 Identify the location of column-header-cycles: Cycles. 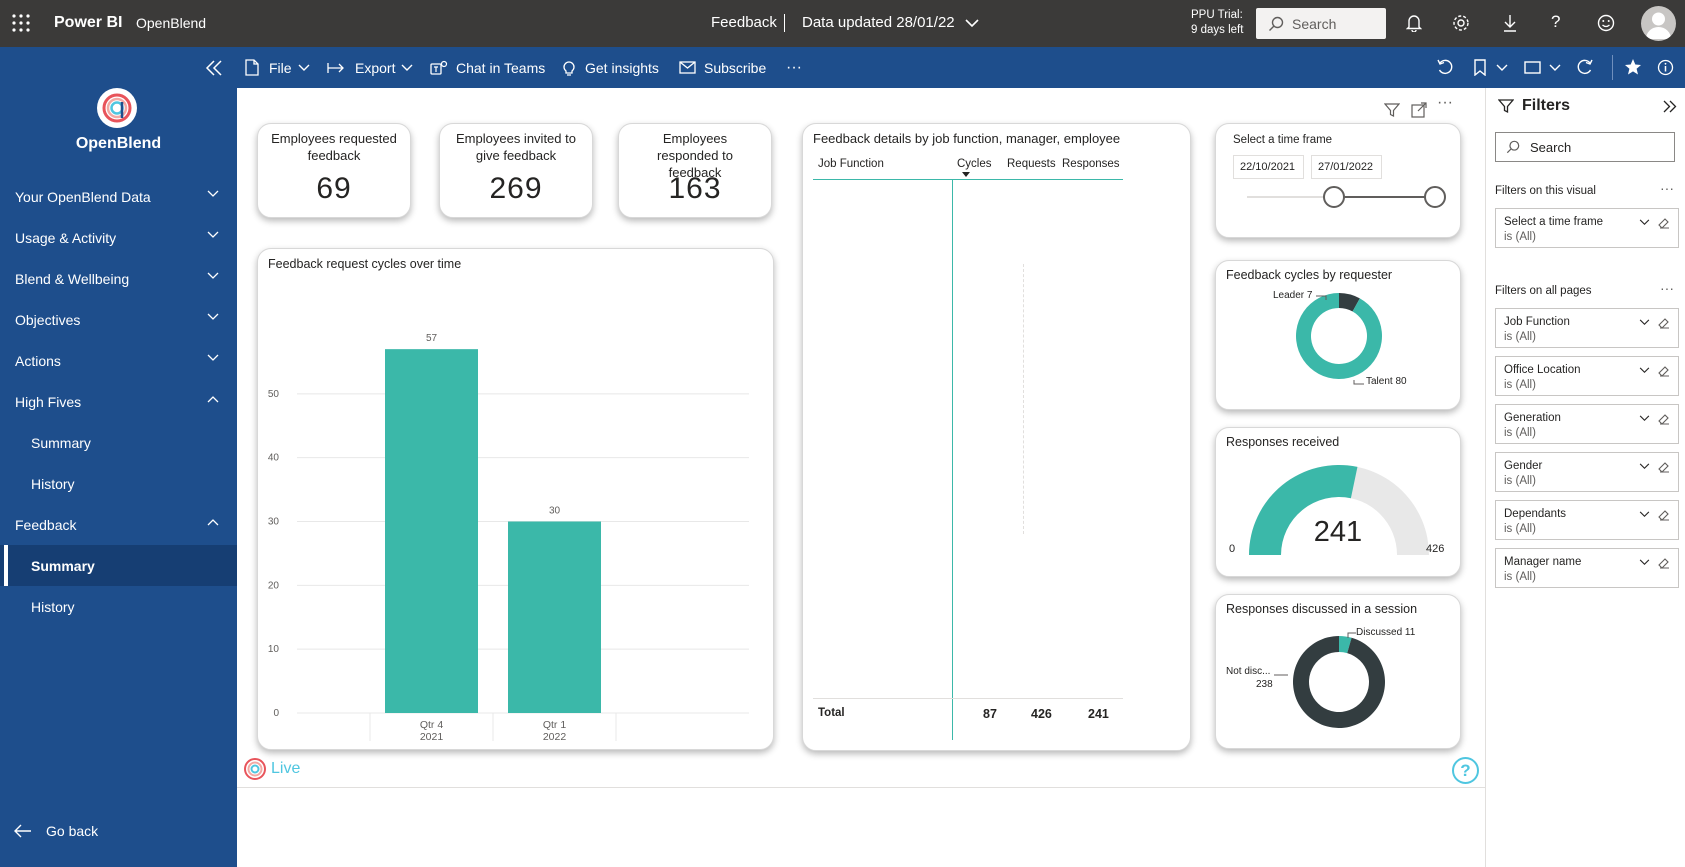
(974, 164).